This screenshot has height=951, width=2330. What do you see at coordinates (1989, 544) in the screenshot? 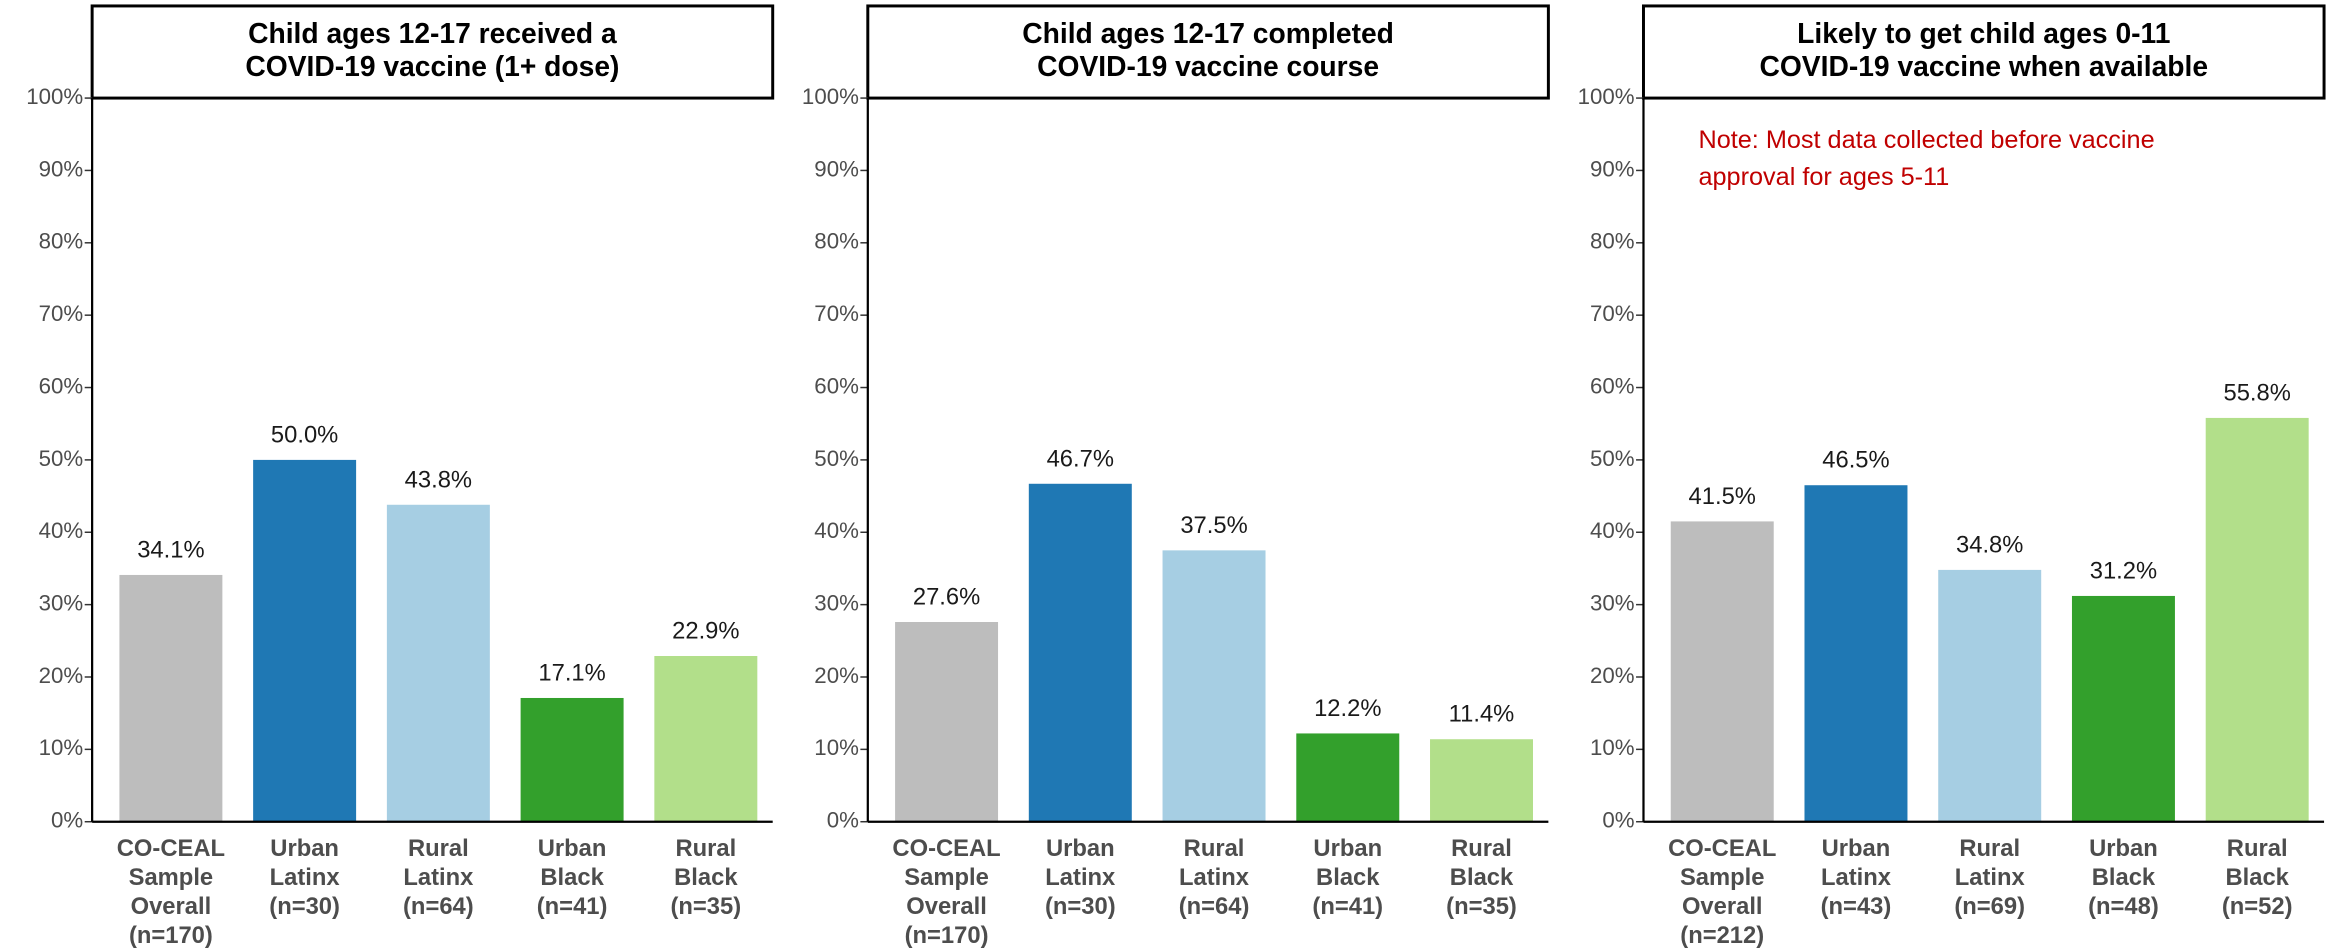
I see `value-label: 34.8%` at bounding box center [1989, 544].